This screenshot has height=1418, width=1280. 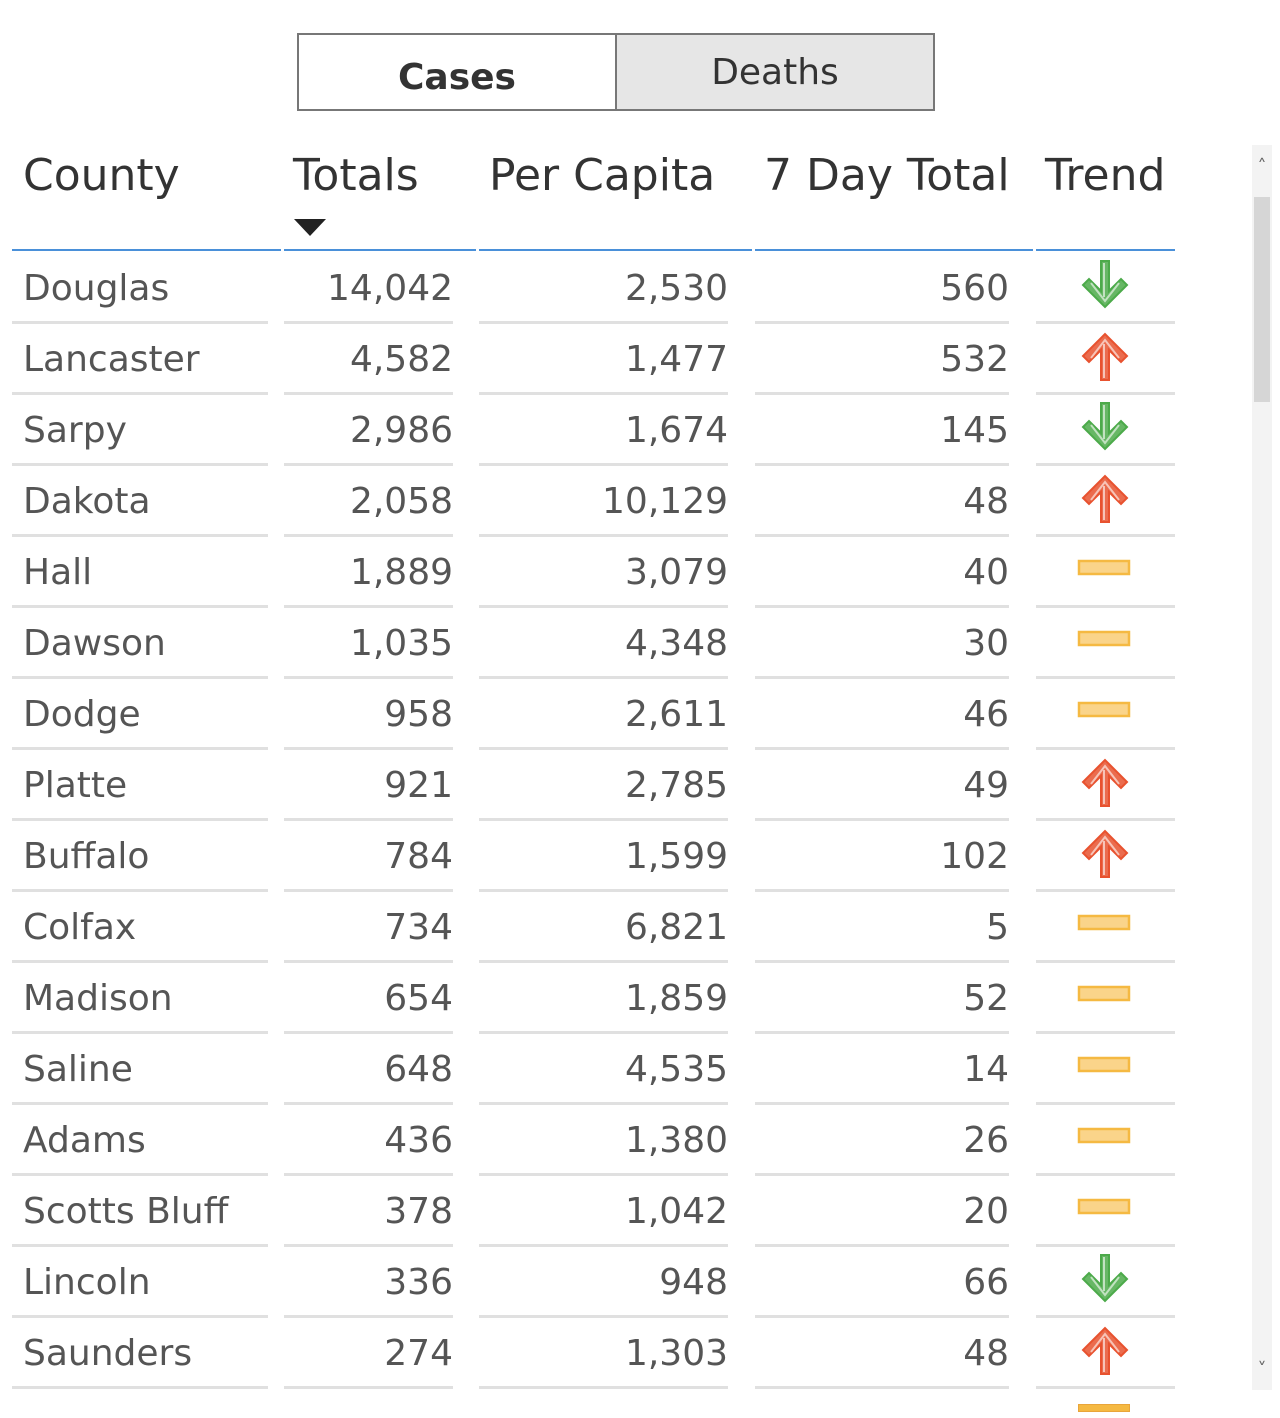 I want to click on cell-per-capita: 1,599, so click(x=603, y=856).